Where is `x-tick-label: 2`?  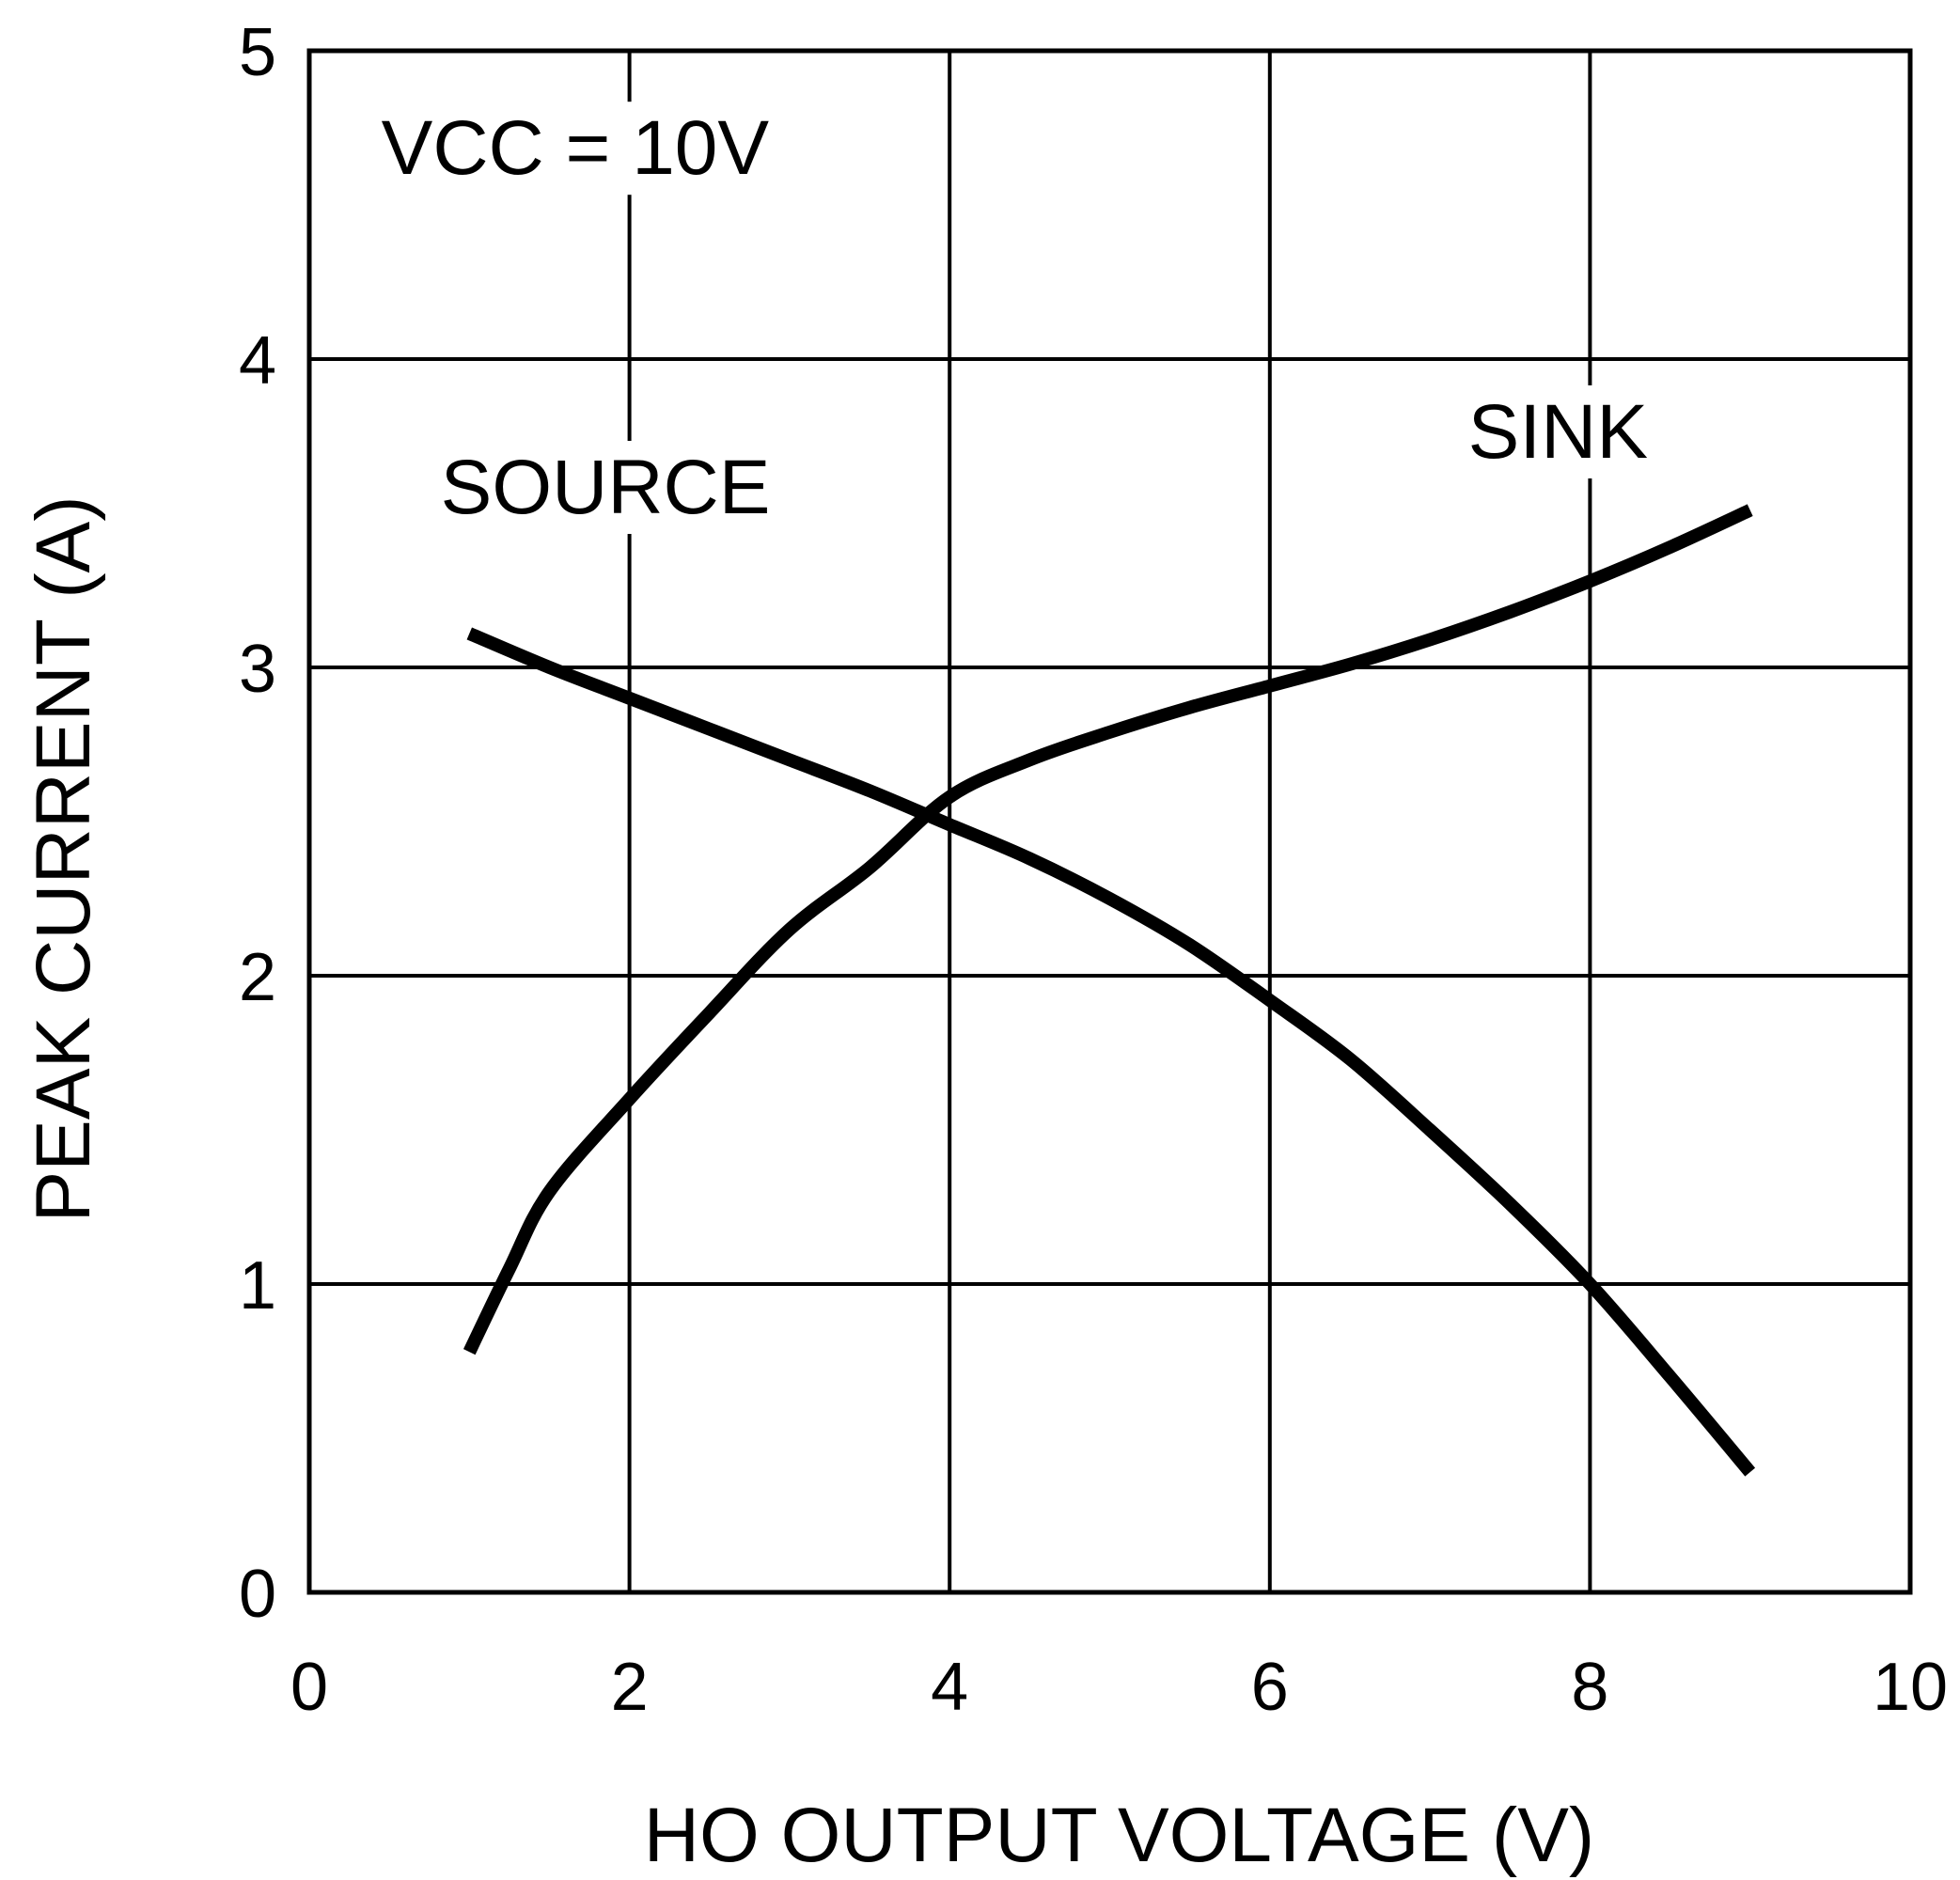 x-tick-label: 2 is located at coordinates (630, 1687).